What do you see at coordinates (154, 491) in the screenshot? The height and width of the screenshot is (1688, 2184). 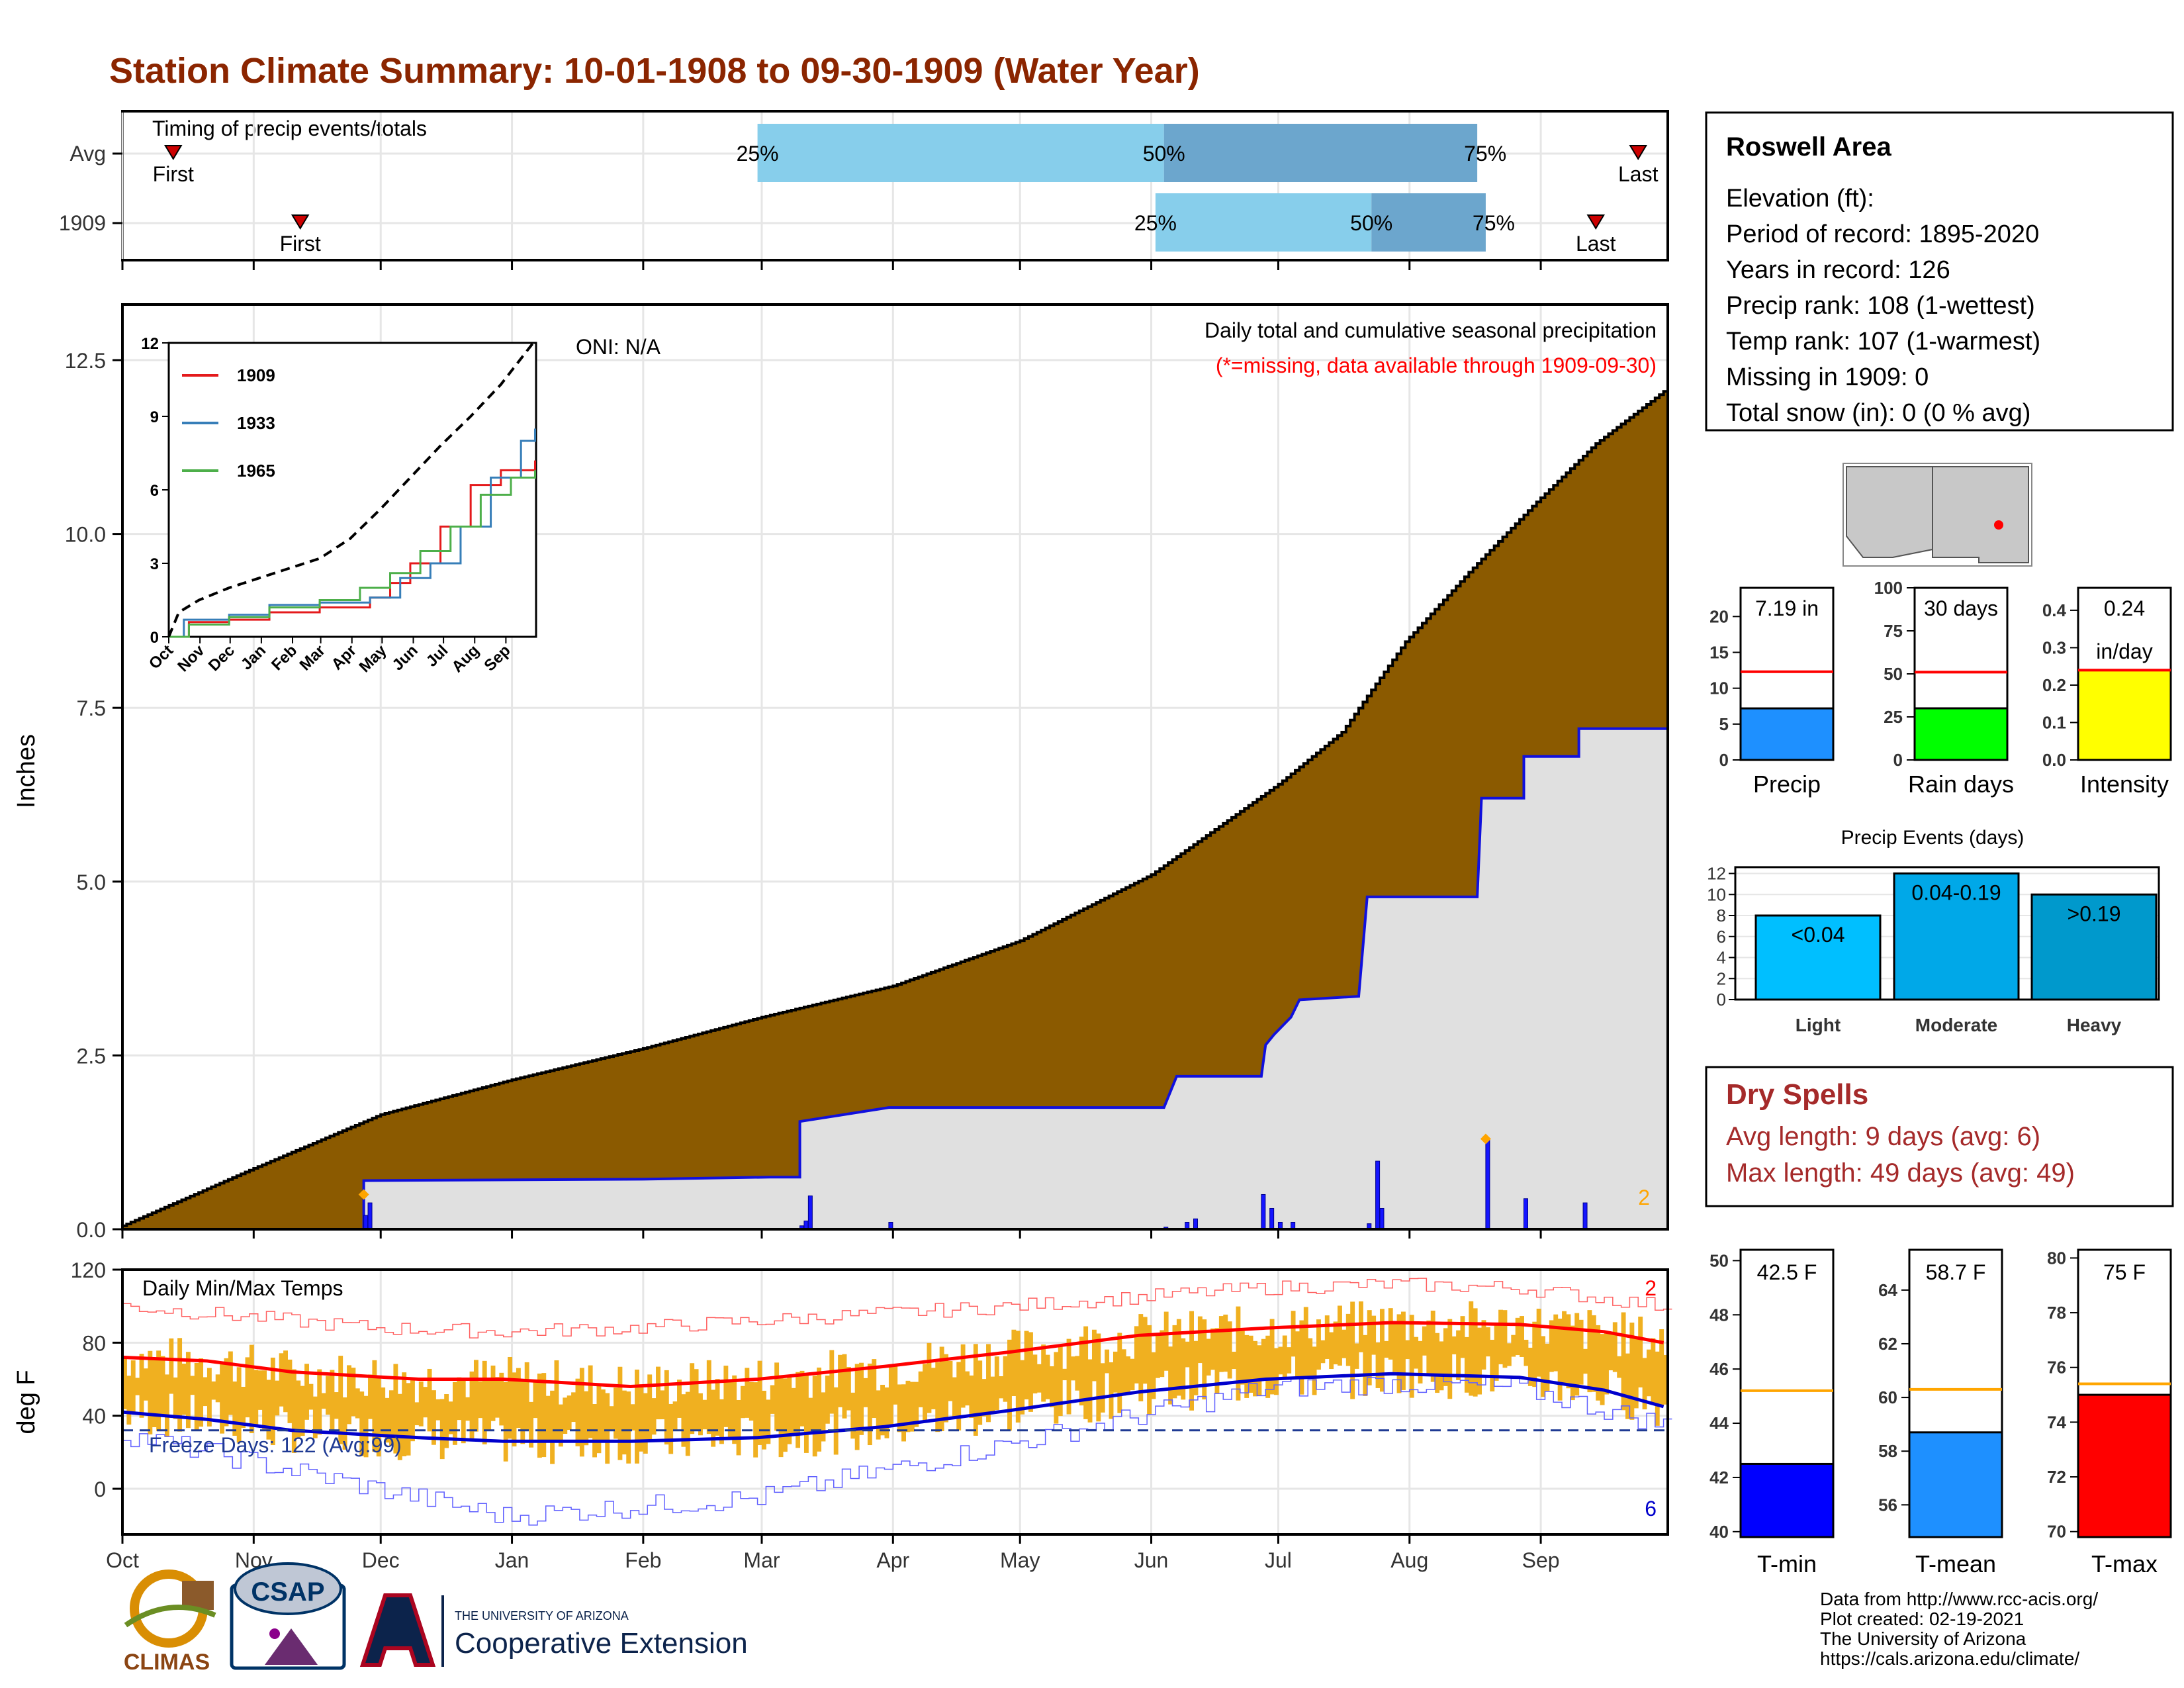 I see `inset-ytick-label: 6` at bounding box center [154, 491].